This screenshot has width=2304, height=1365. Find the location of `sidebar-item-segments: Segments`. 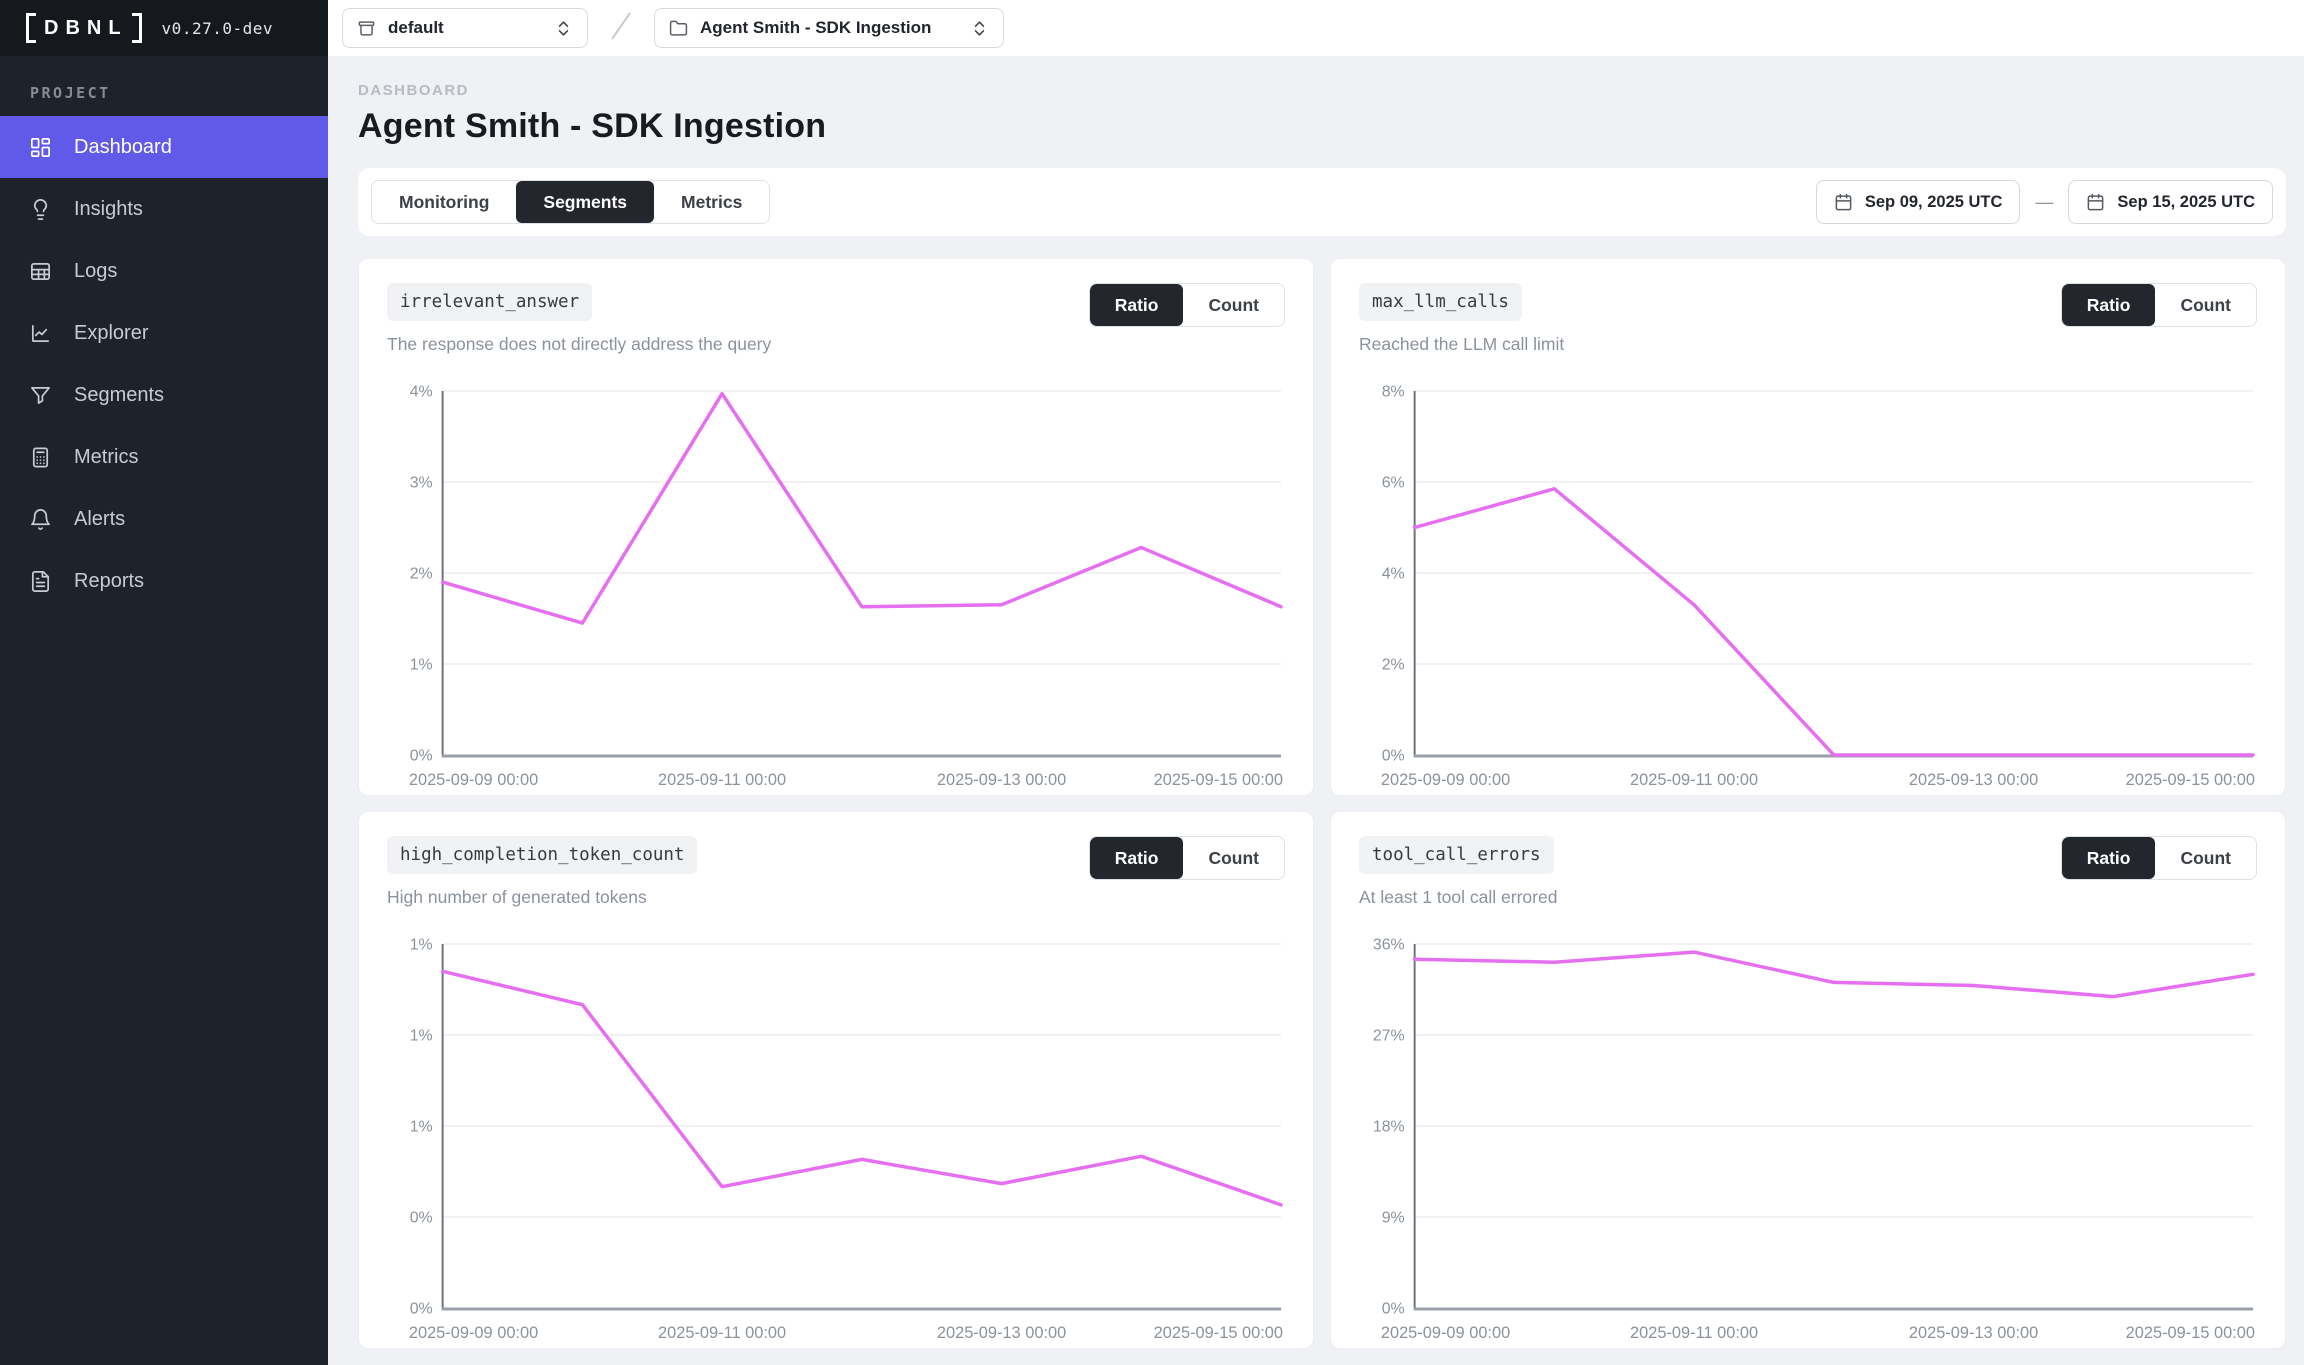

sidebar-item-segments: Segments is located at coordinates (164, 395).